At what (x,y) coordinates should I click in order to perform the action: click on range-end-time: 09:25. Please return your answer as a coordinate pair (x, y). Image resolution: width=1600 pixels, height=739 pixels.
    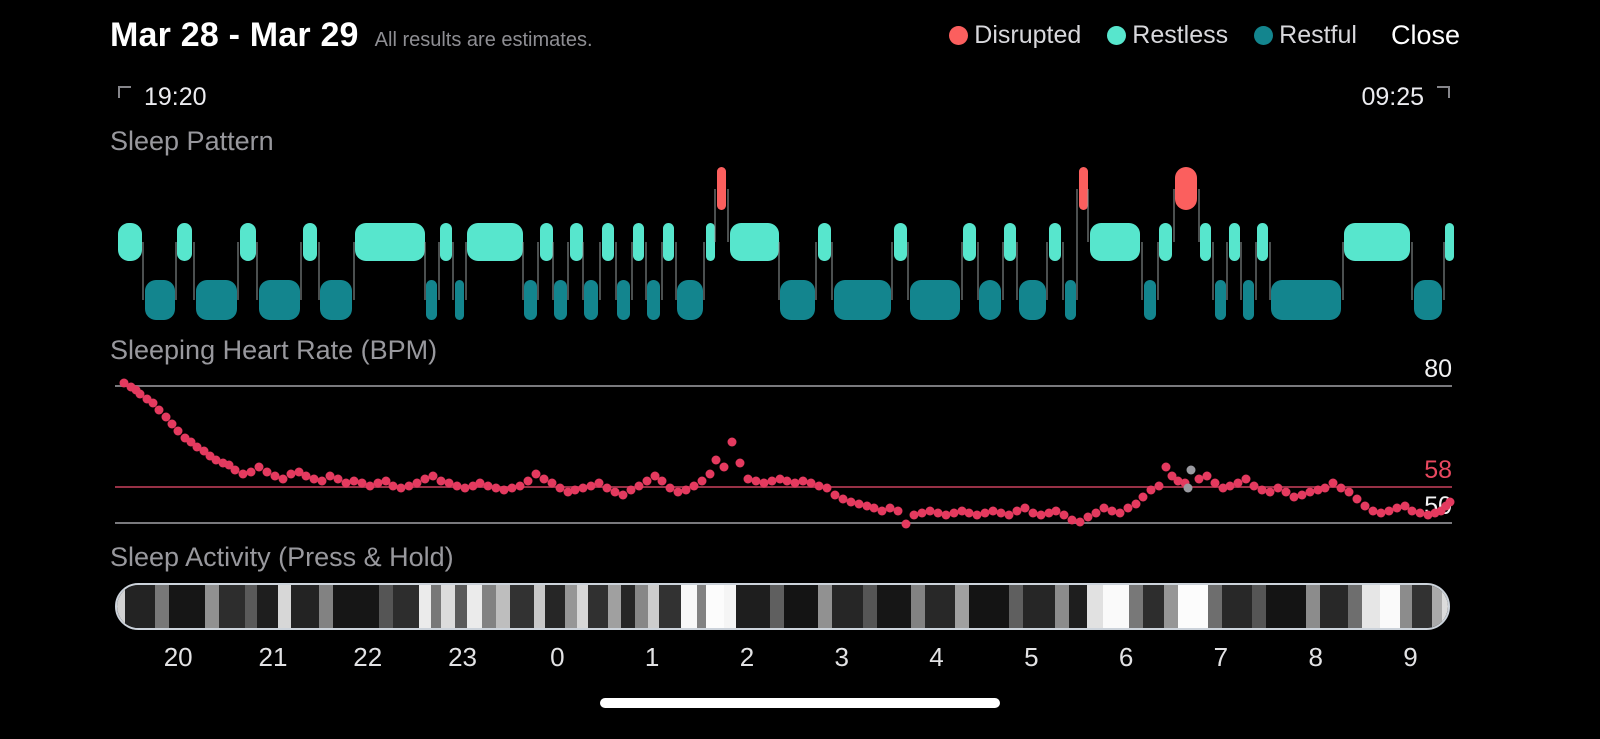
    Looking at the image, I should click on (1392, 97).